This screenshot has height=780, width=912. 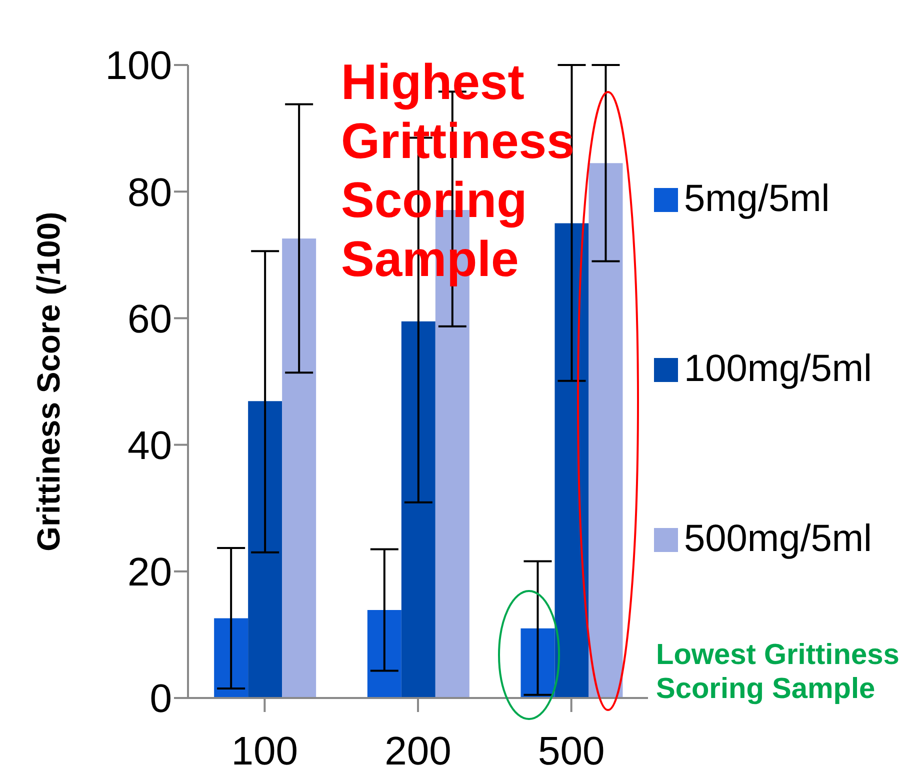 I want to click on text: Lowest Grittiness Scoring Sample, so click(x=778, y=672).